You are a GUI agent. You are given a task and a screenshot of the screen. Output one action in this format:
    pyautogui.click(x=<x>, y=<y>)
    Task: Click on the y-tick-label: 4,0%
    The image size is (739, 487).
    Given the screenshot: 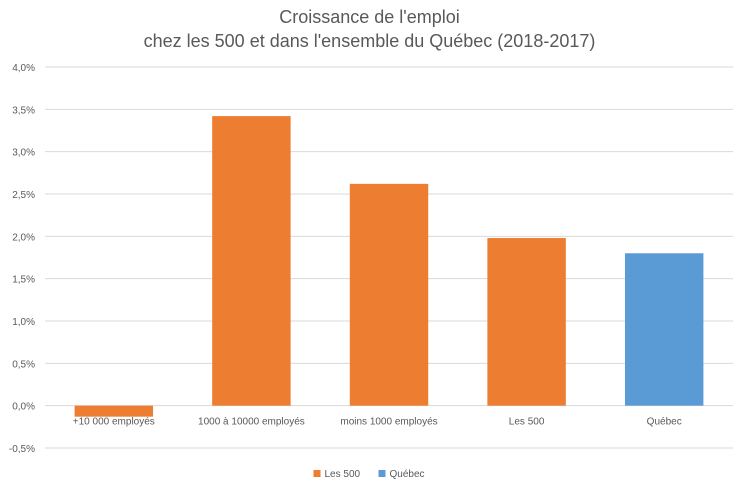 What is the action you would take?
    pyautogui.click(x=23, y=68)
    